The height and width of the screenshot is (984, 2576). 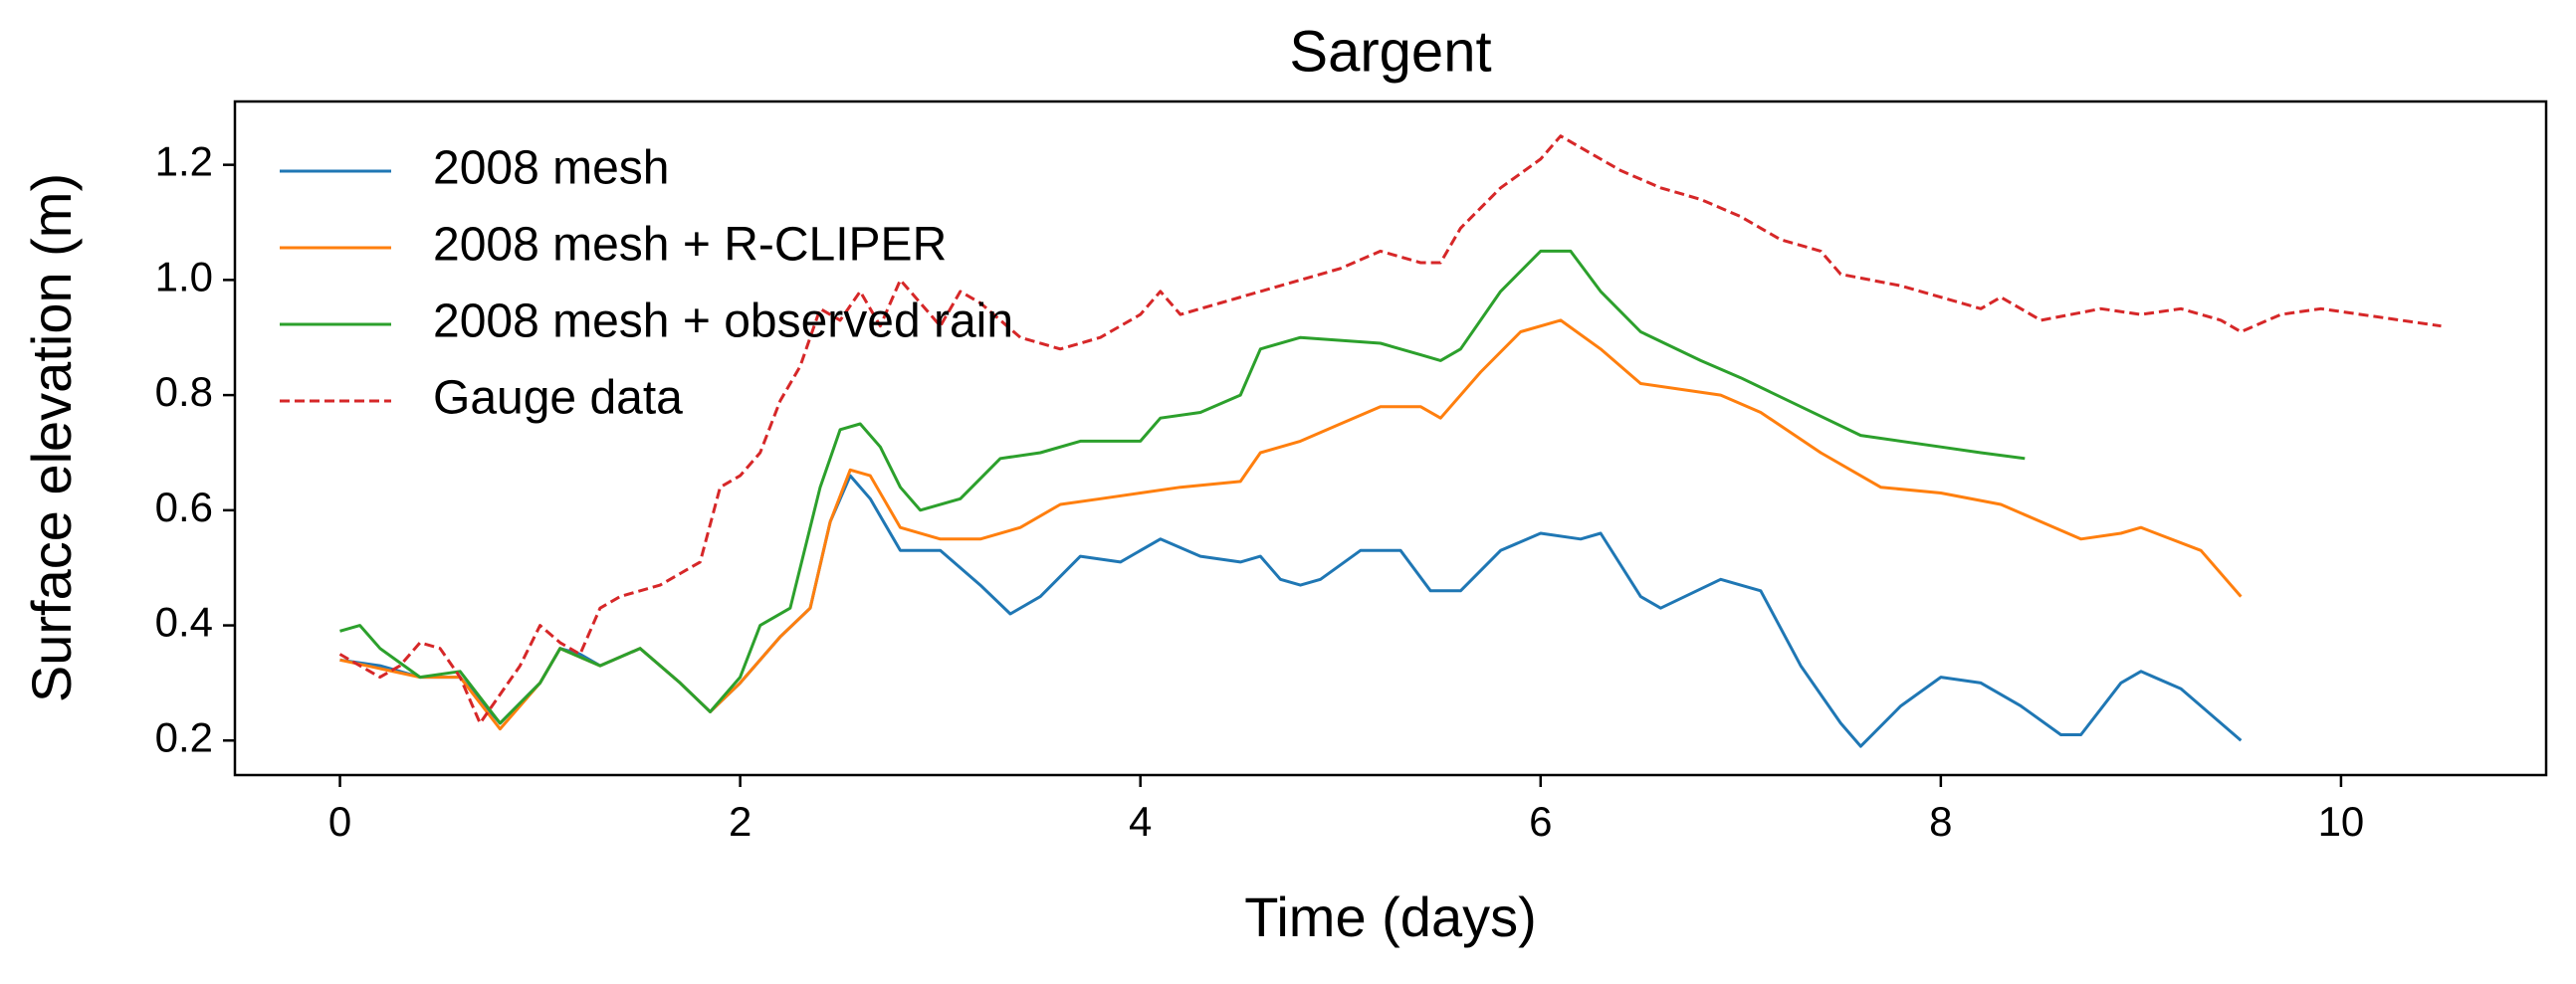 What do you see at coordinates (184, 161) in the screenshot?
I see `y-tick-label: 1.2` at bounding box center [184, 161].